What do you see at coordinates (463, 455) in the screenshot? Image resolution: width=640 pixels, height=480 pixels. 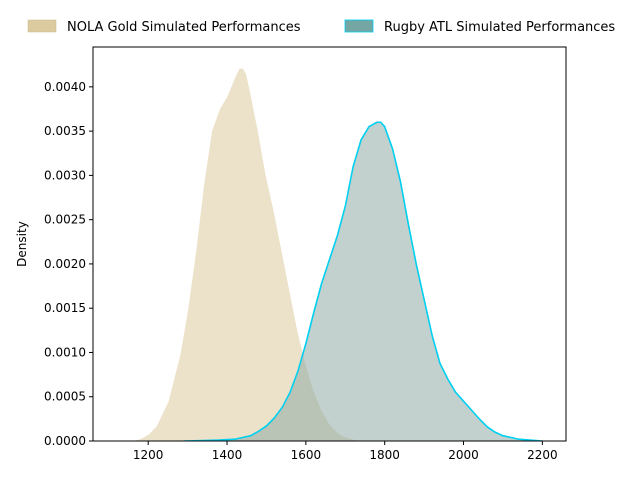 I see `x-tick-label: 2000` at bounding box center [463, 455].